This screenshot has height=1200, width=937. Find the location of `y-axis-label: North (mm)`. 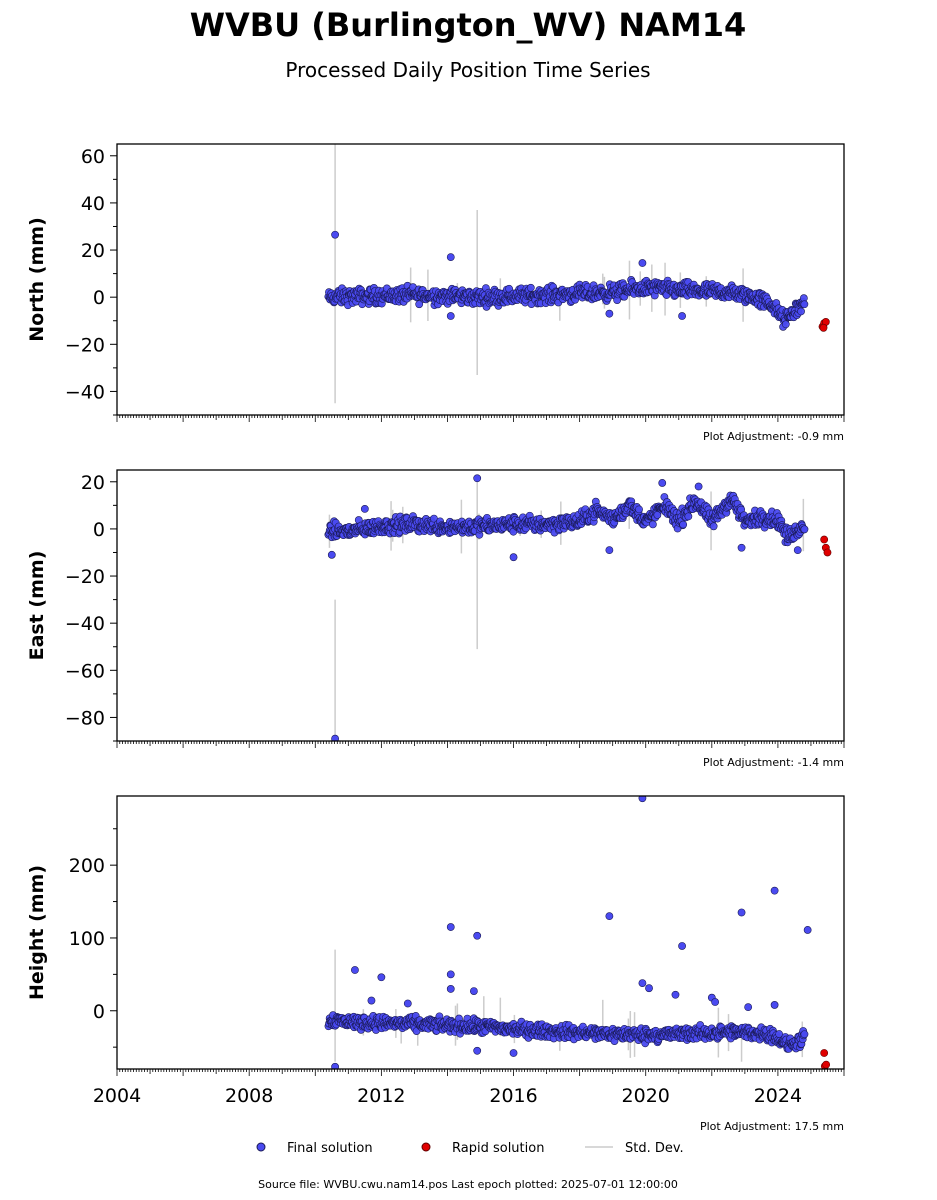

y-axis-label: North (mm) is located at coordinates (37, 279).